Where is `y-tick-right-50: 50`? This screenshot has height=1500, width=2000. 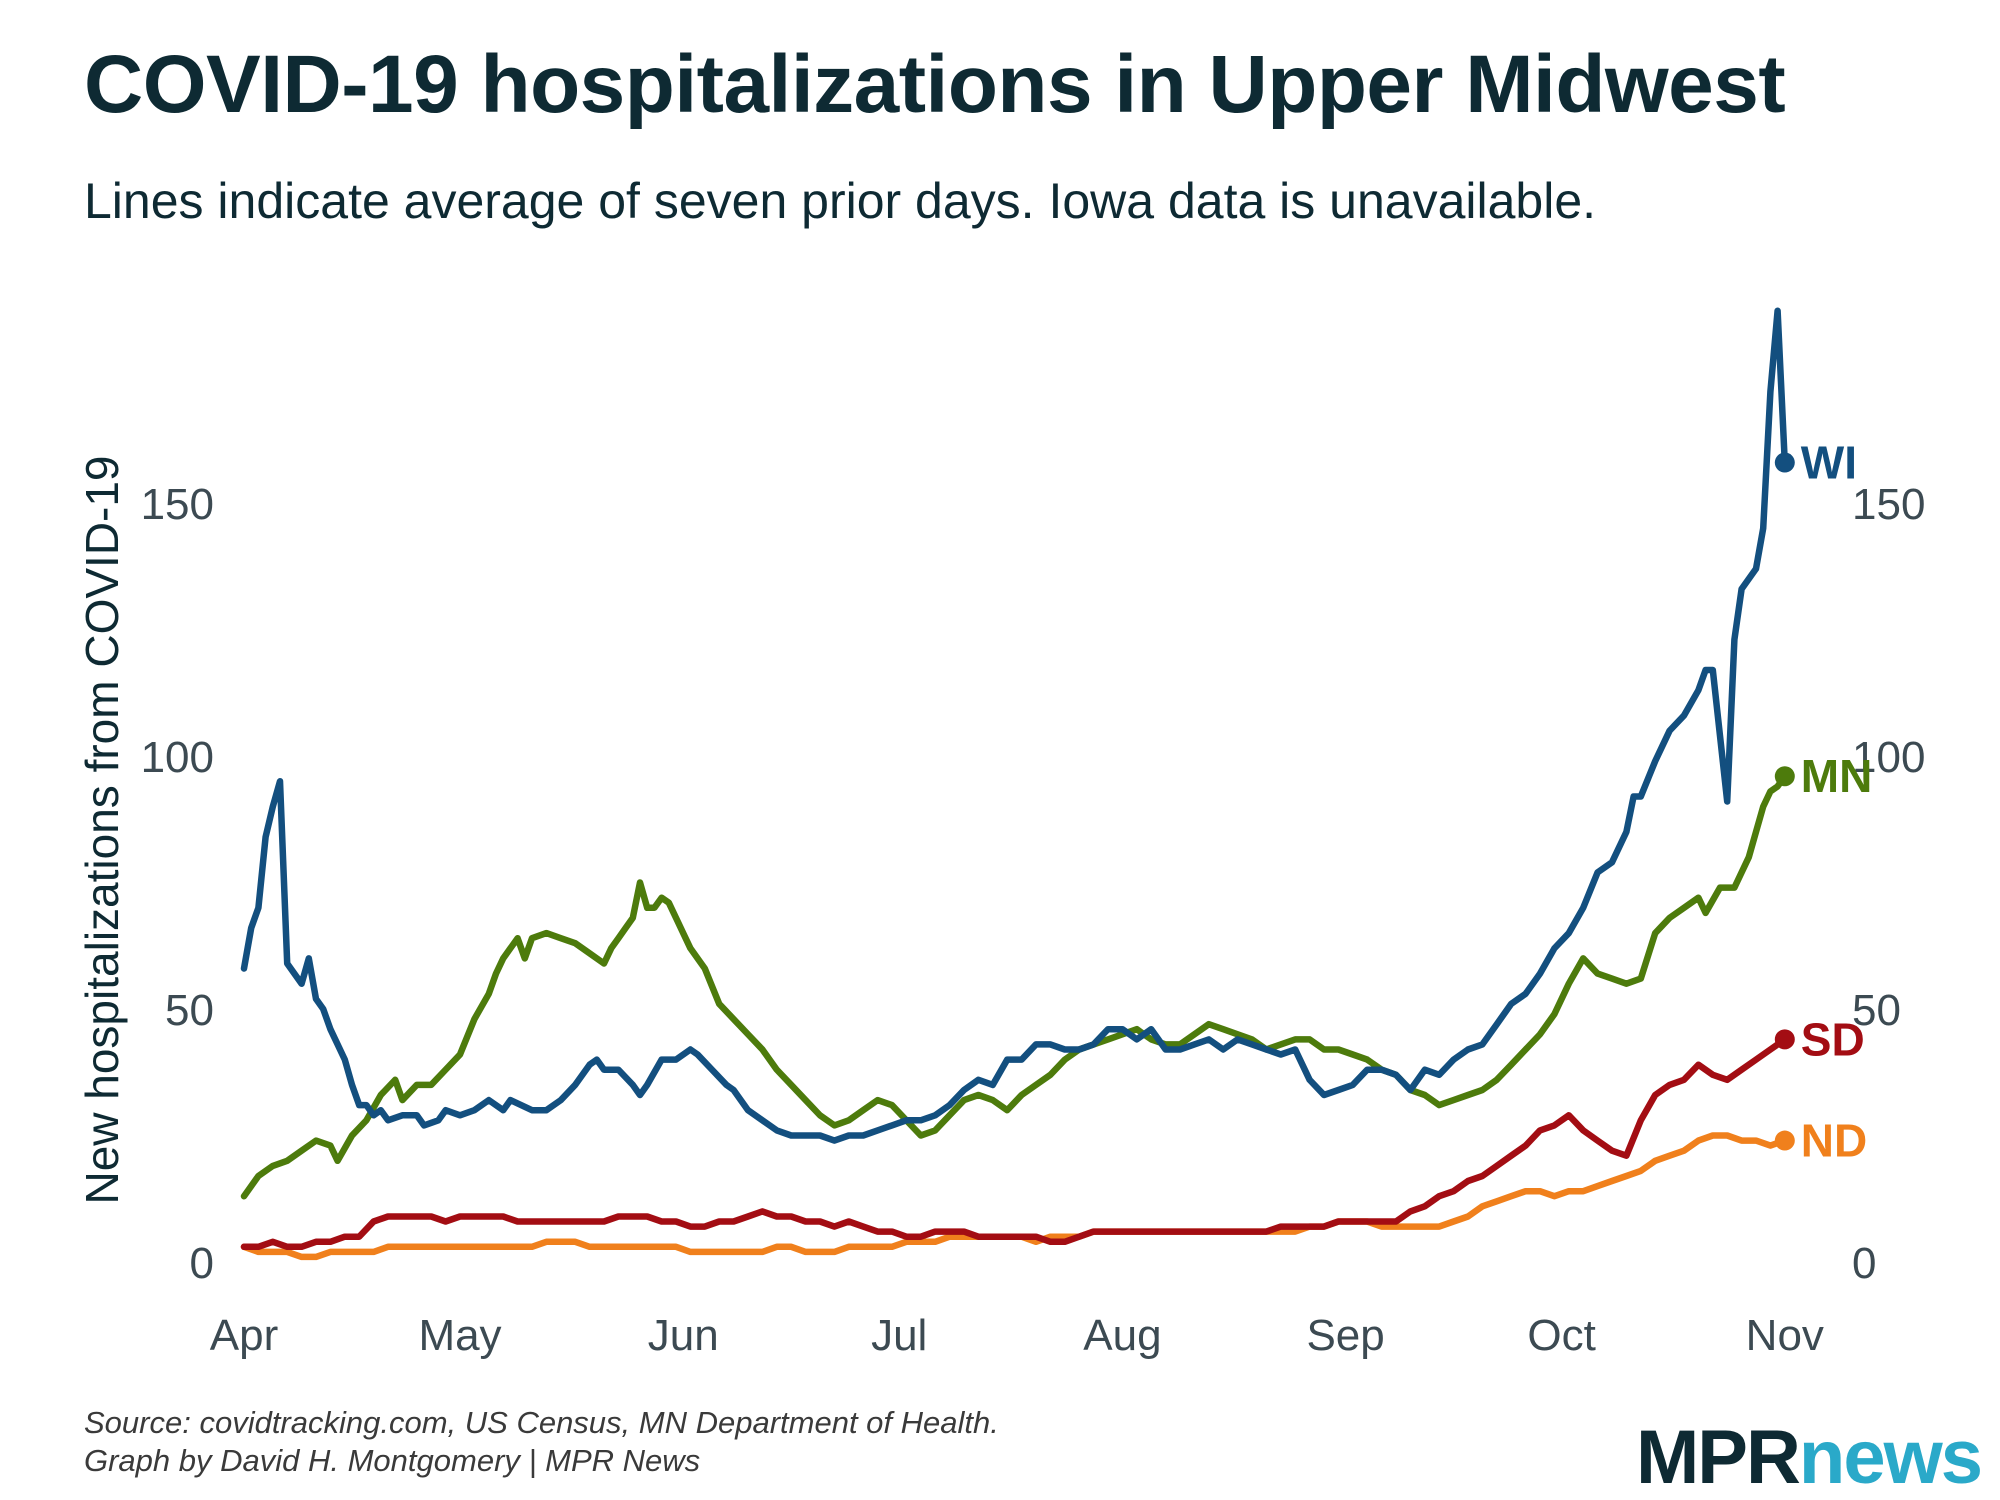
y-tick-right-50: 50 is located at coordinates (1876, 1010).